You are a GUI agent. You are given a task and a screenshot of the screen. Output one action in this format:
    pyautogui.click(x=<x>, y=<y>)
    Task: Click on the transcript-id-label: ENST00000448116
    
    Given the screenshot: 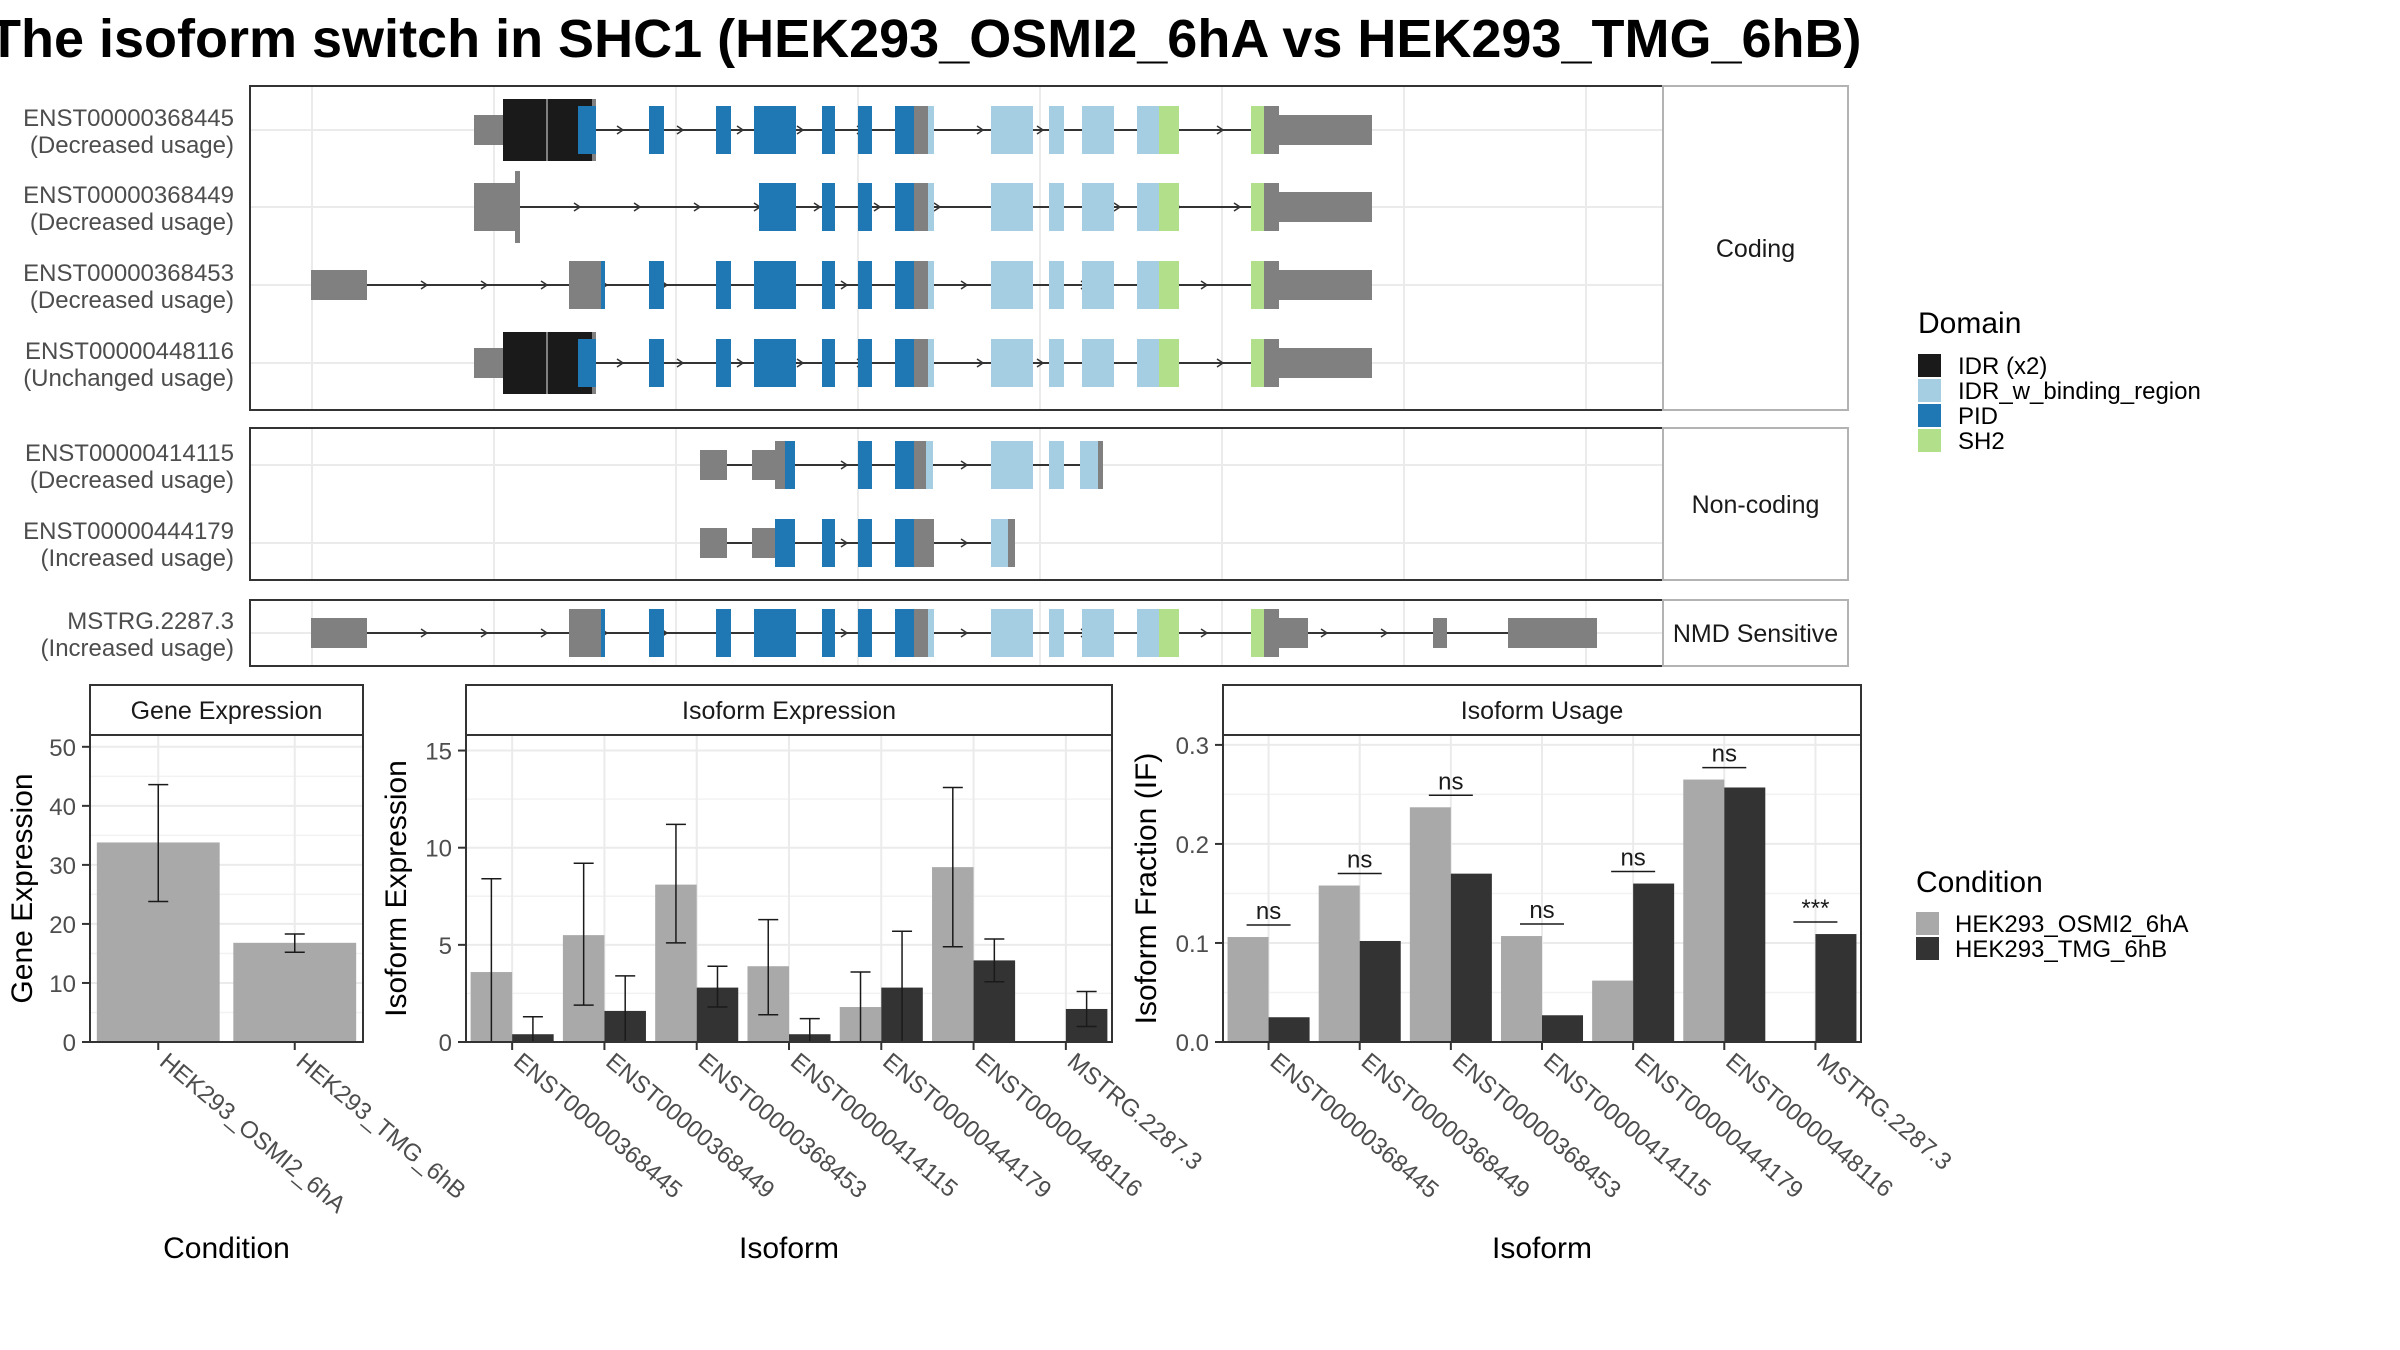 What is the action you would take?
    pyautogui.click(x=129, y=351)
    